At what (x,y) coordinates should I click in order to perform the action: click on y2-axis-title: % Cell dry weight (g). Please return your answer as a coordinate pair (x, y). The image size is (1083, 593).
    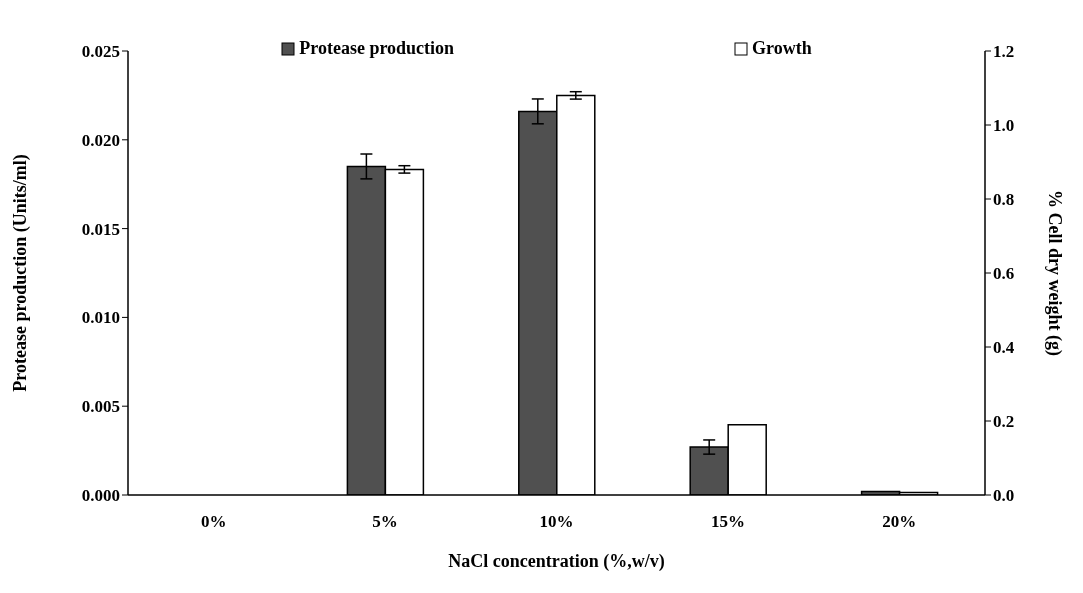
    Looking at the image, I should click on (1054, 273).